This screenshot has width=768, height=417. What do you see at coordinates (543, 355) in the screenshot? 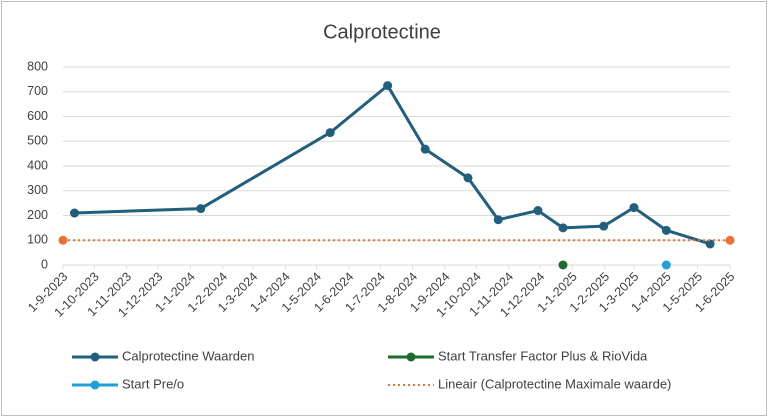
I see `legend-label: Start Transfer Factor Plus & RioVida` at bounding box center [543, 355].